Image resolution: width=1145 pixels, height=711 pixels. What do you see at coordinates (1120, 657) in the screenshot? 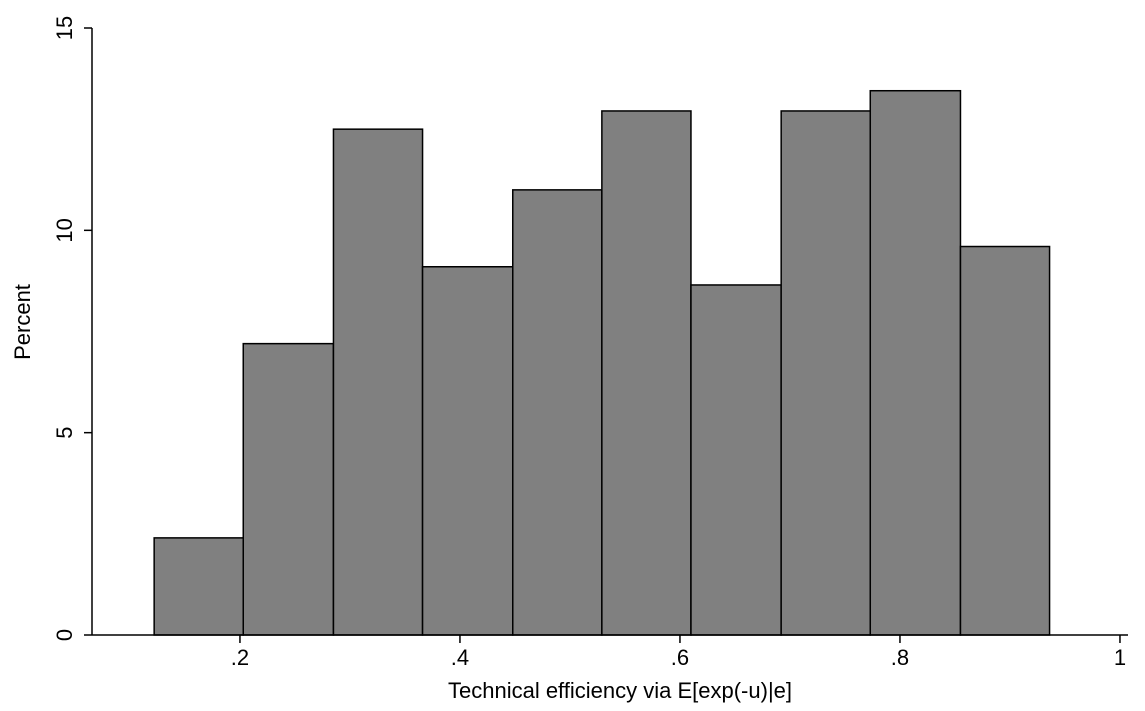
I see `x-tick-label: 1` at bounding box center [1120, 657].